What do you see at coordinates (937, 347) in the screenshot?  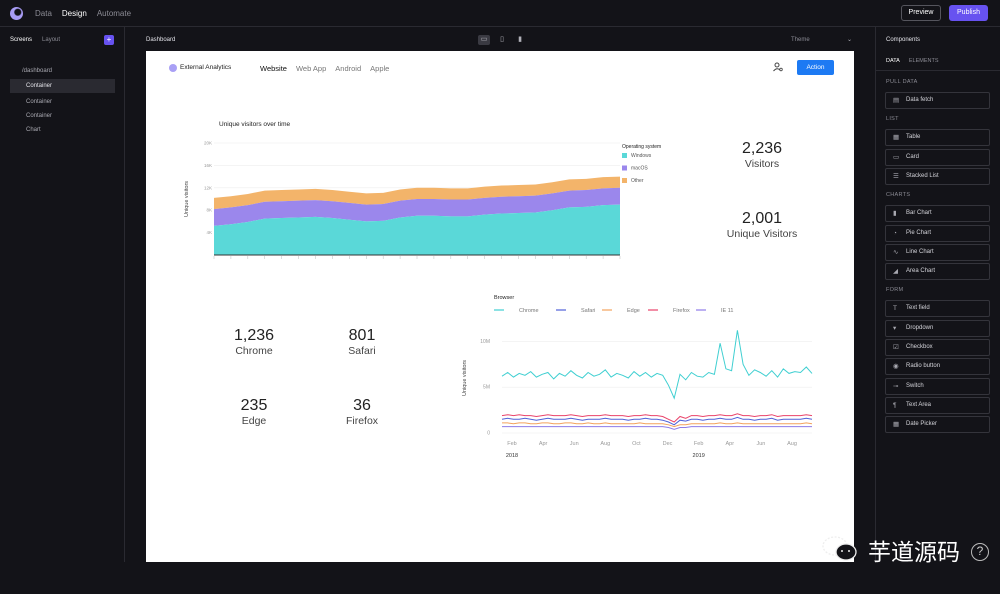 I see `component-checkbox: ☑ Checkbox` at bounding box center [937, 347].